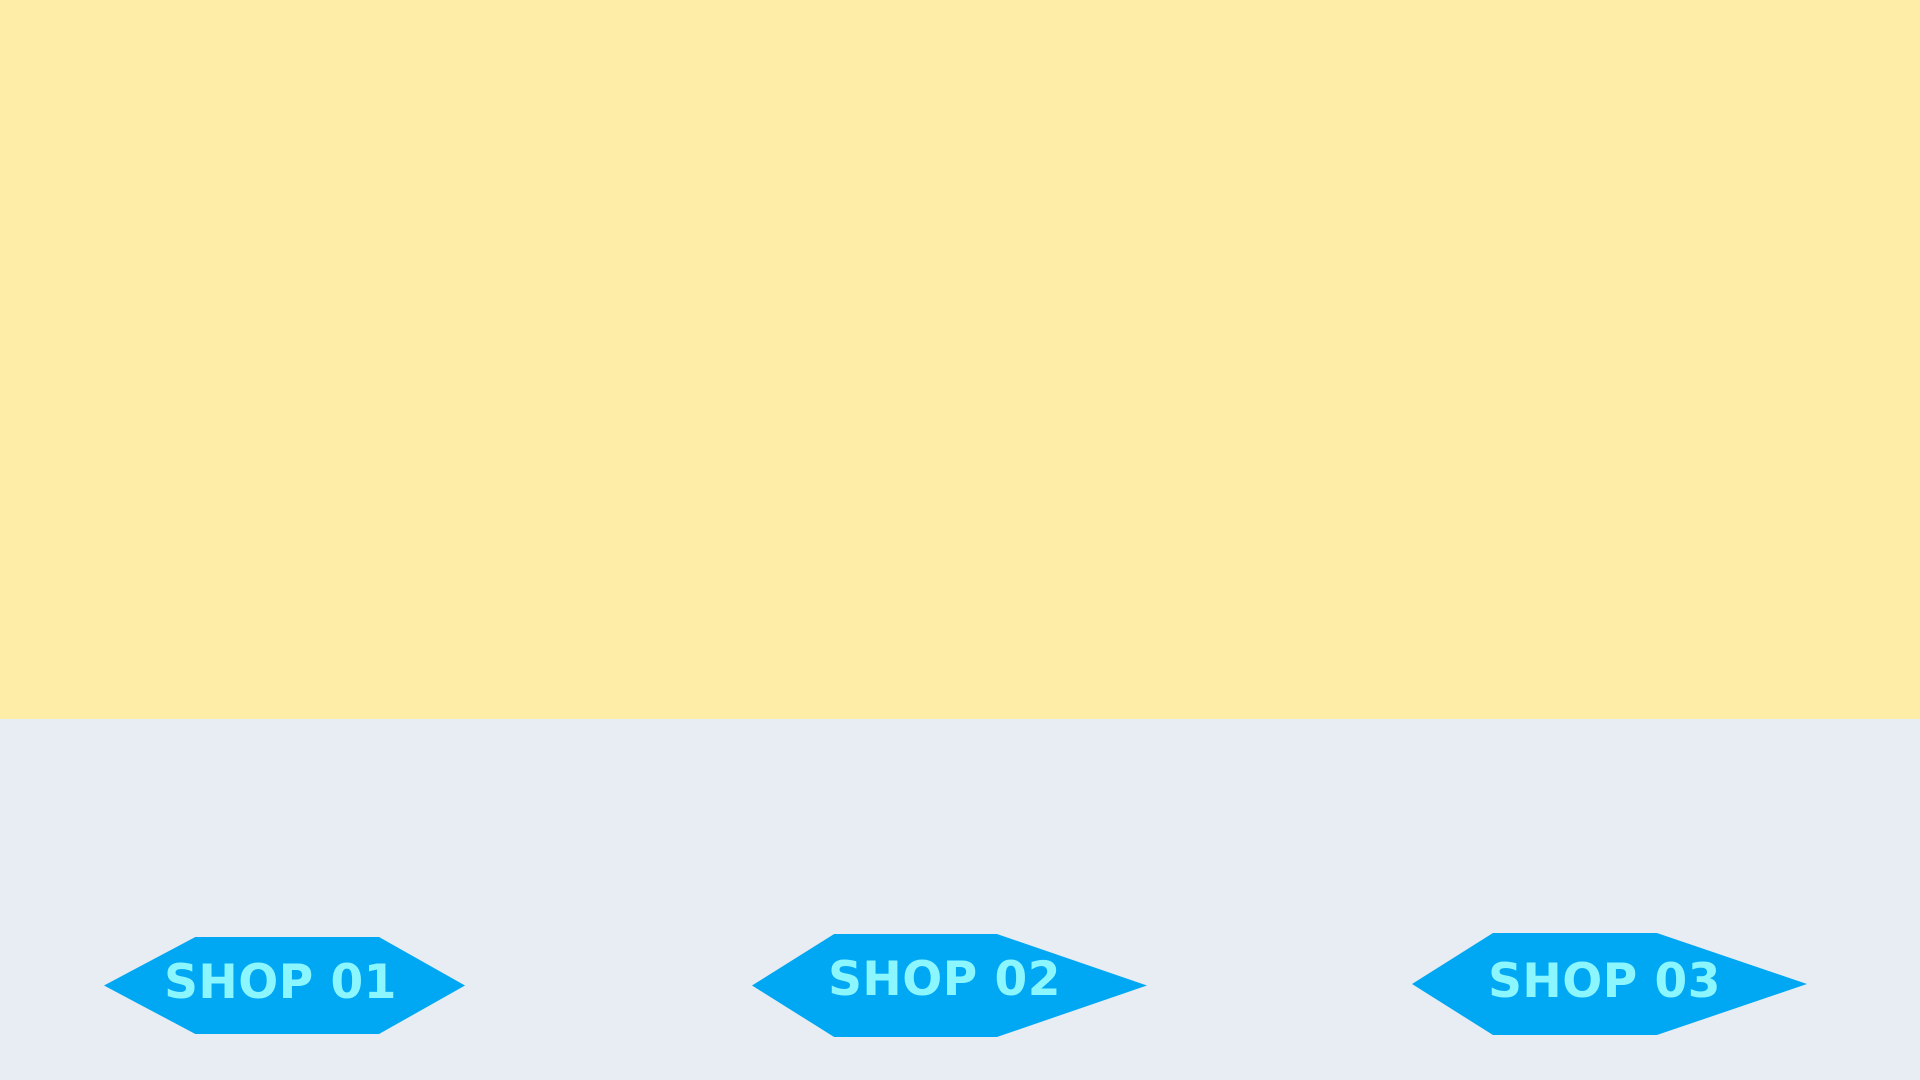  Describe the element at coordinates (280, 982) in the screenshot. I see `shop-01-label: SHOP 01` at that location.